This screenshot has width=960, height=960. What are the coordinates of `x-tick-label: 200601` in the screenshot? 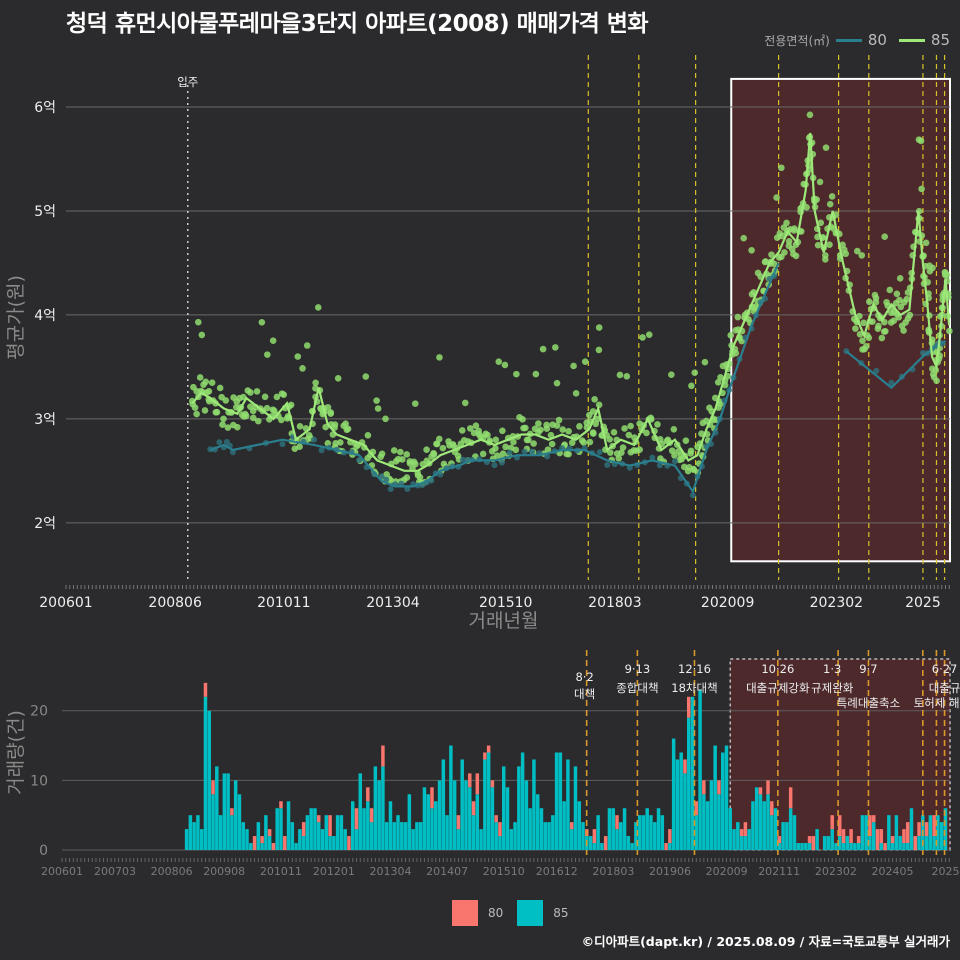 It's located at (65, 603).